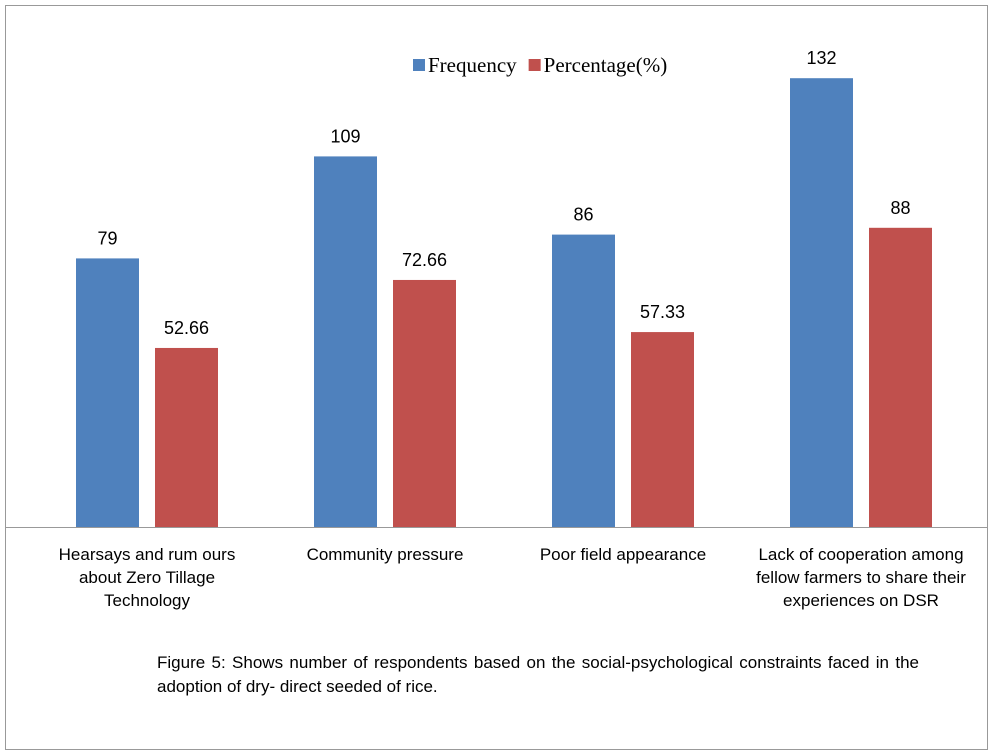 The image size is (990, 756). I want to click on x-tick-label: Community pressure, so click(385, 554).